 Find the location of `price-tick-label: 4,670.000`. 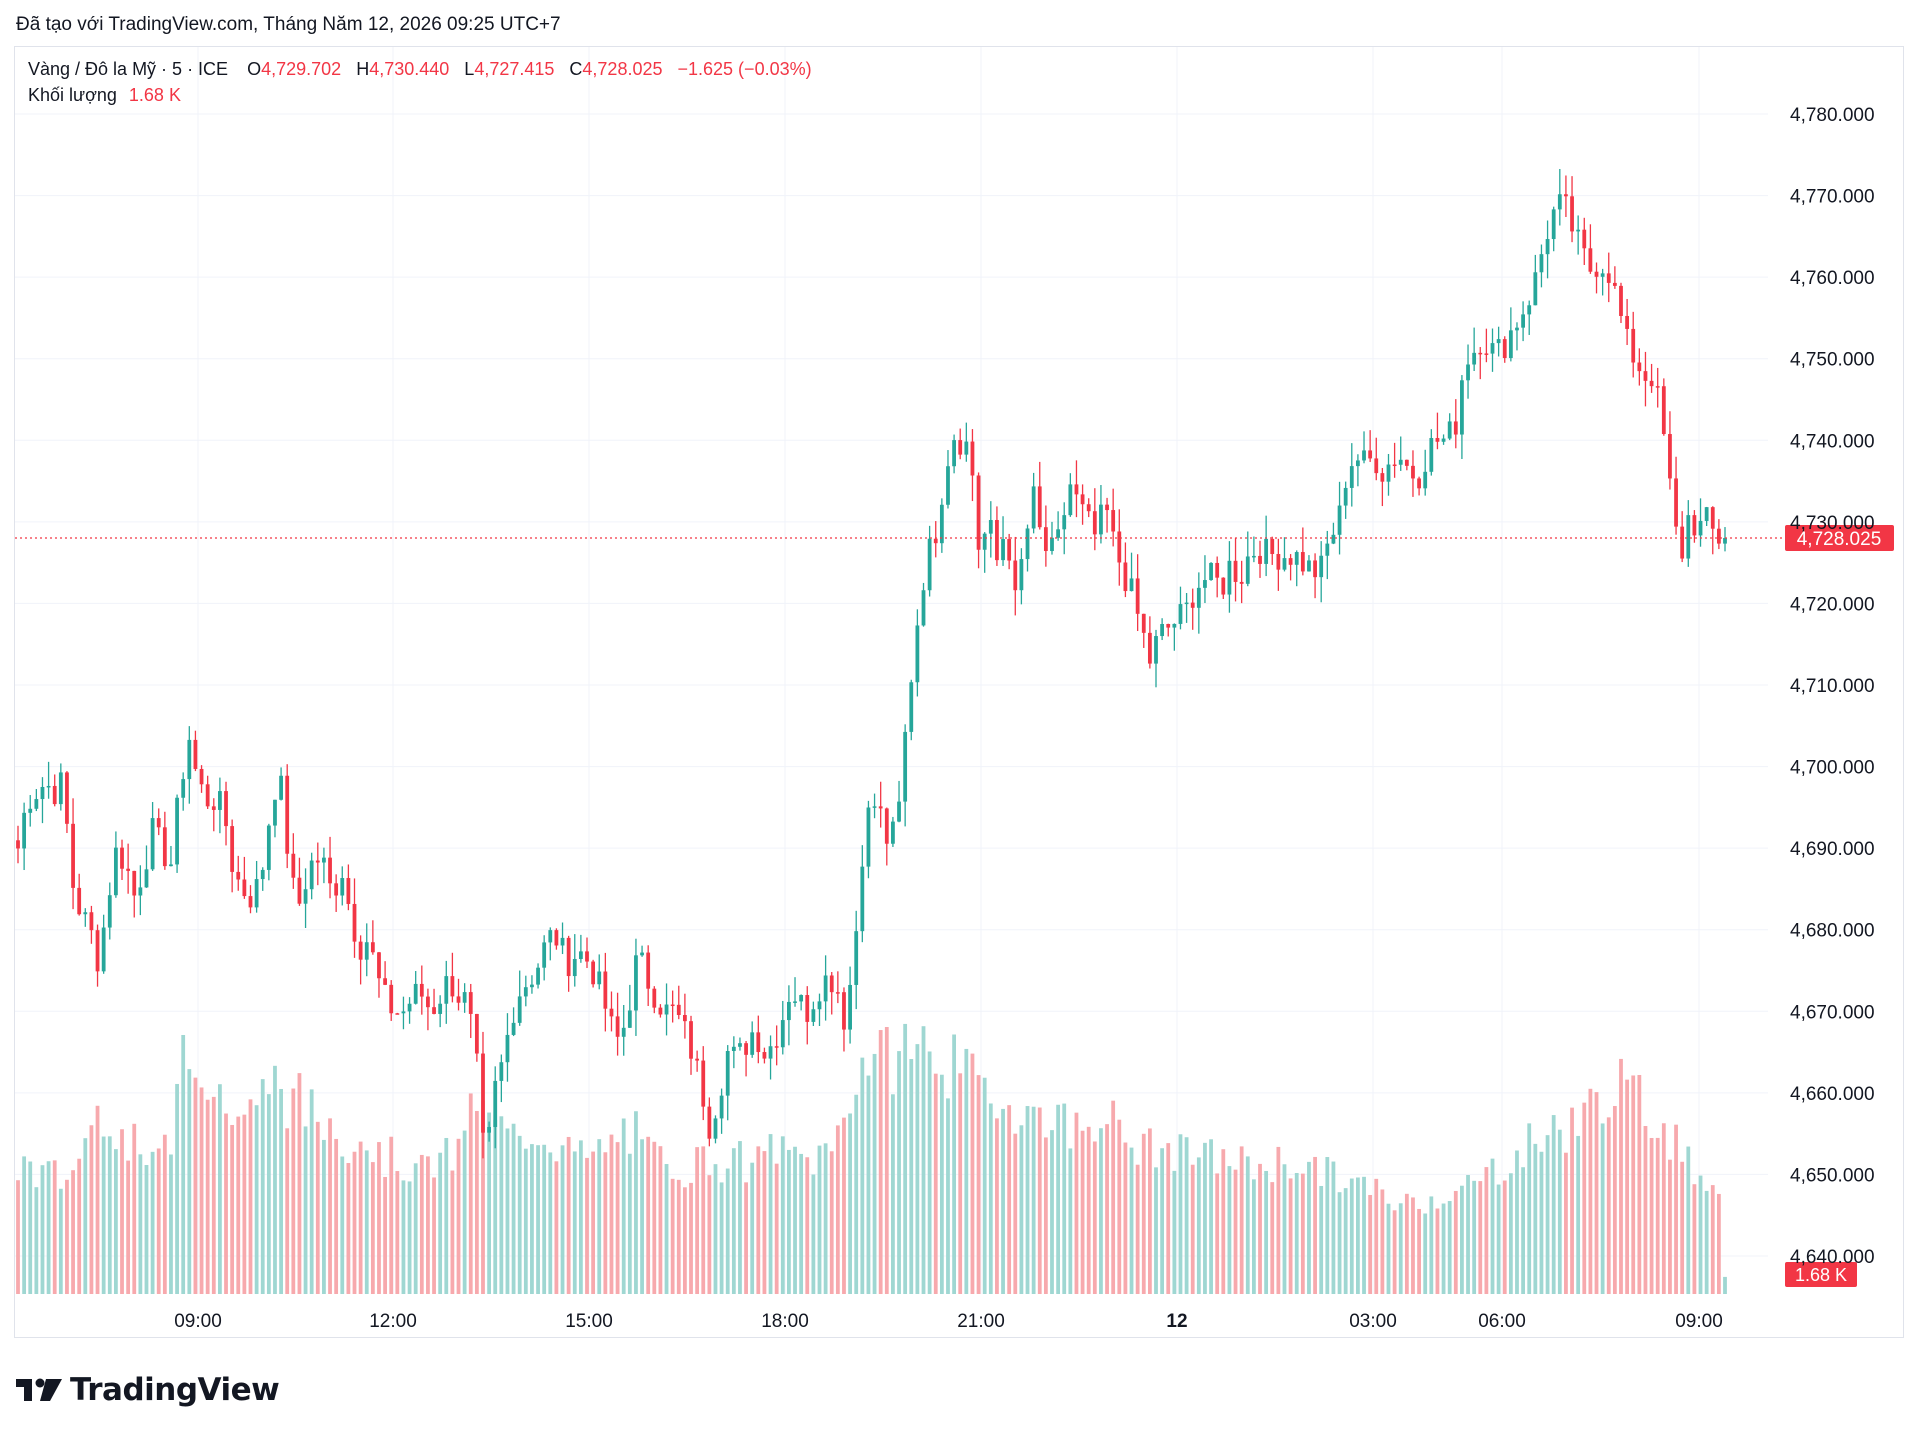

price-tick-label: 4,670.000 is located at coordinates (1832, 1012).